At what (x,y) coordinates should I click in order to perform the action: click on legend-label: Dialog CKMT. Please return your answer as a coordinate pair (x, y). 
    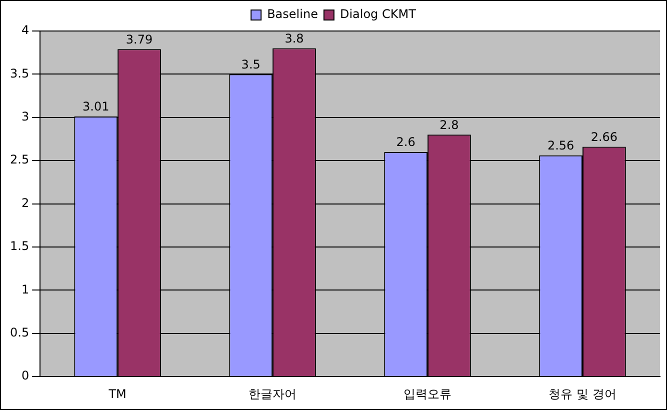
    Looking at the image, I should click on (378, 14).